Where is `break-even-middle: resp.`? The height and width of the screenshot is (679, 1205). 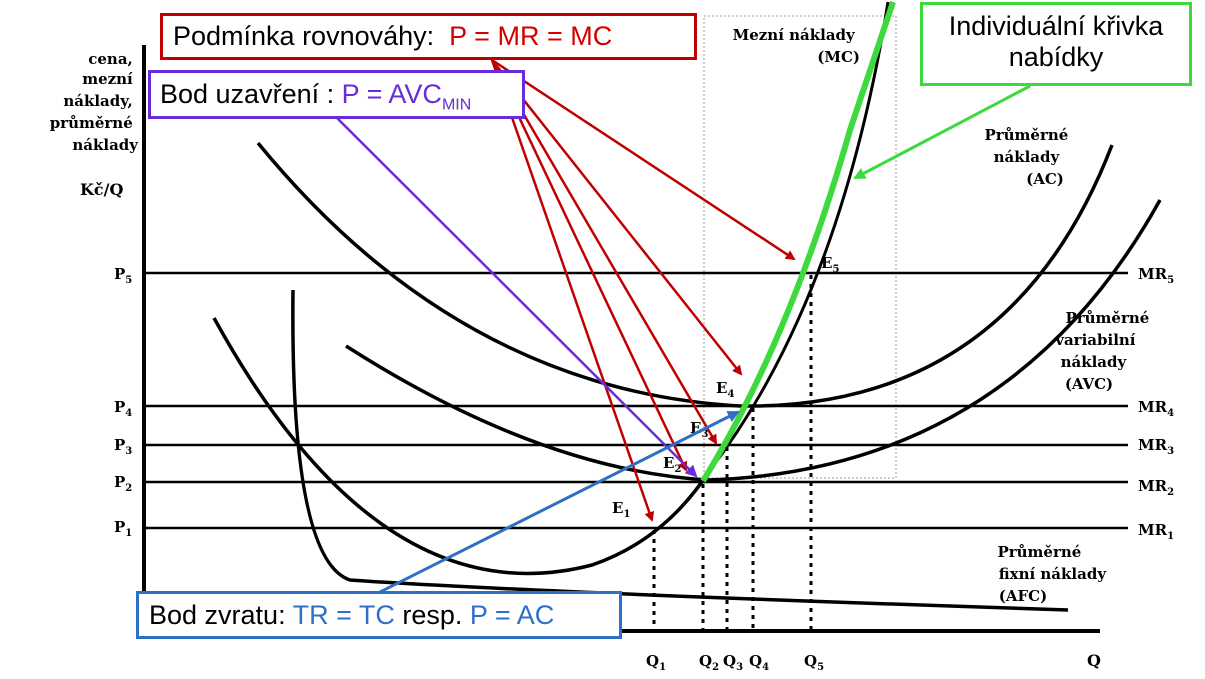
break-even-middle: resp. is located at coordinates (432, 615).